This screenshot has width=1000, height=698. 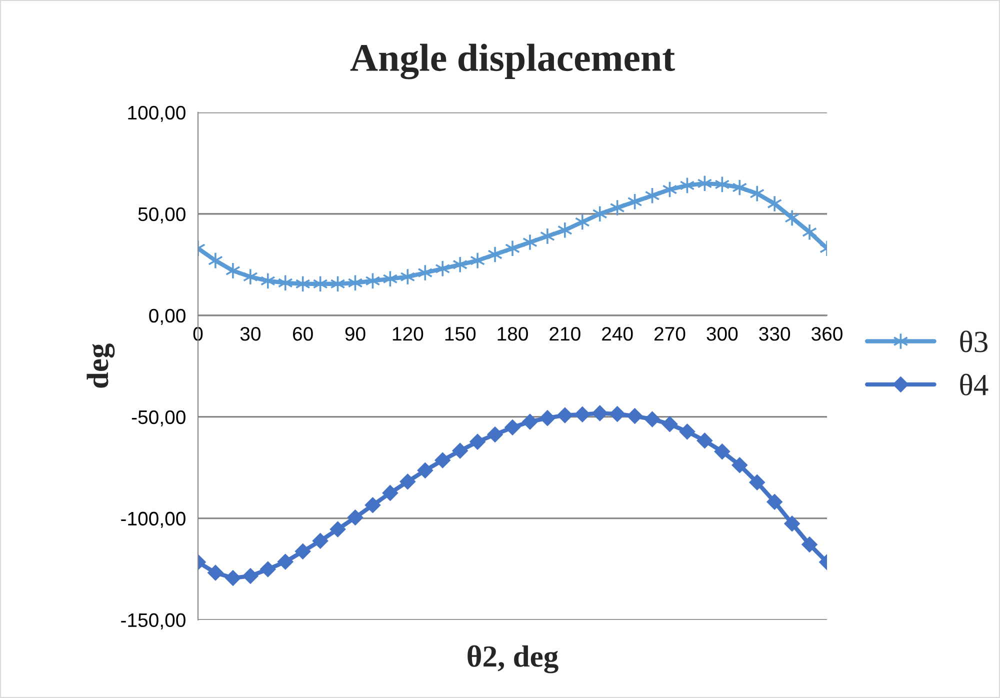 What do you see at coordinates (774, 333) in the screenshot?
I see `x-tick-label: 330` at bounding box center [774, 333].